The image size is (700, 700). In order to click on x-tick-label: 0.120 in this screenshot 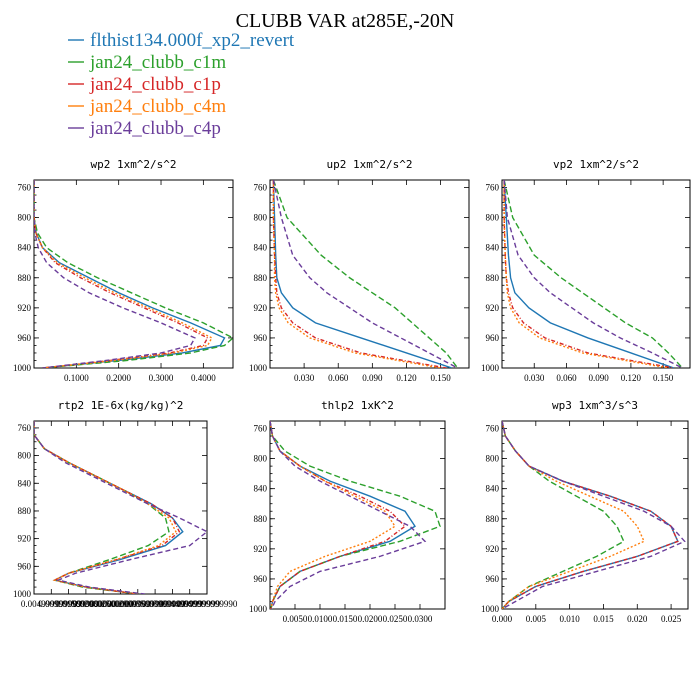, I will do `click(631, 378)`.